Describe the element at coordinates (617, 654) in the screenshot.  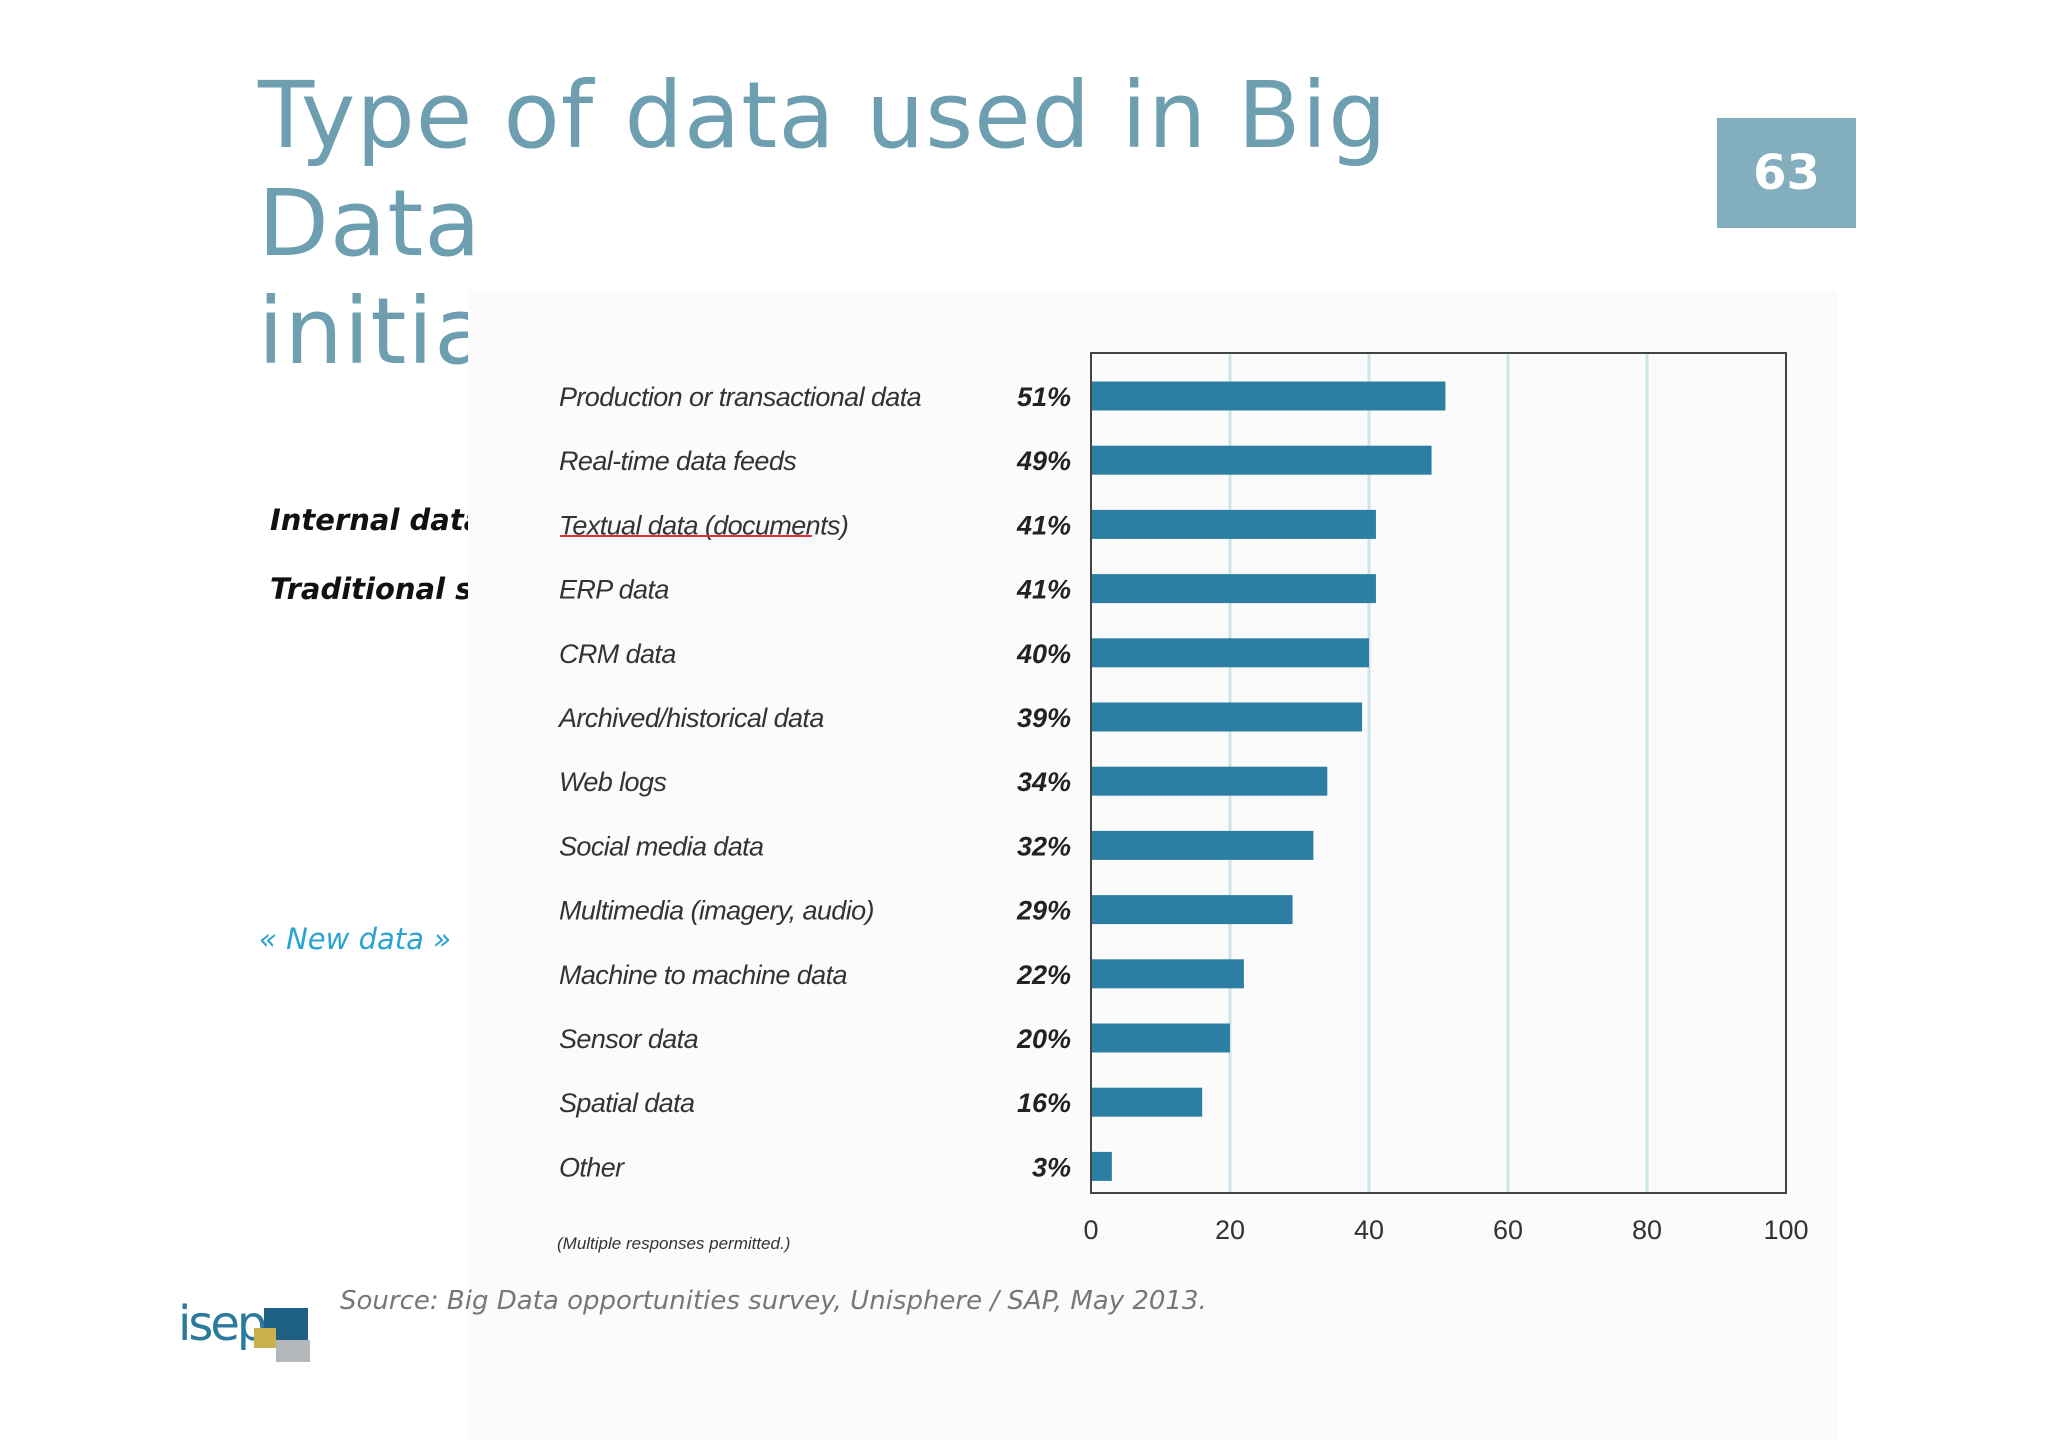
I see `category-label-4: CRM data` at that location.